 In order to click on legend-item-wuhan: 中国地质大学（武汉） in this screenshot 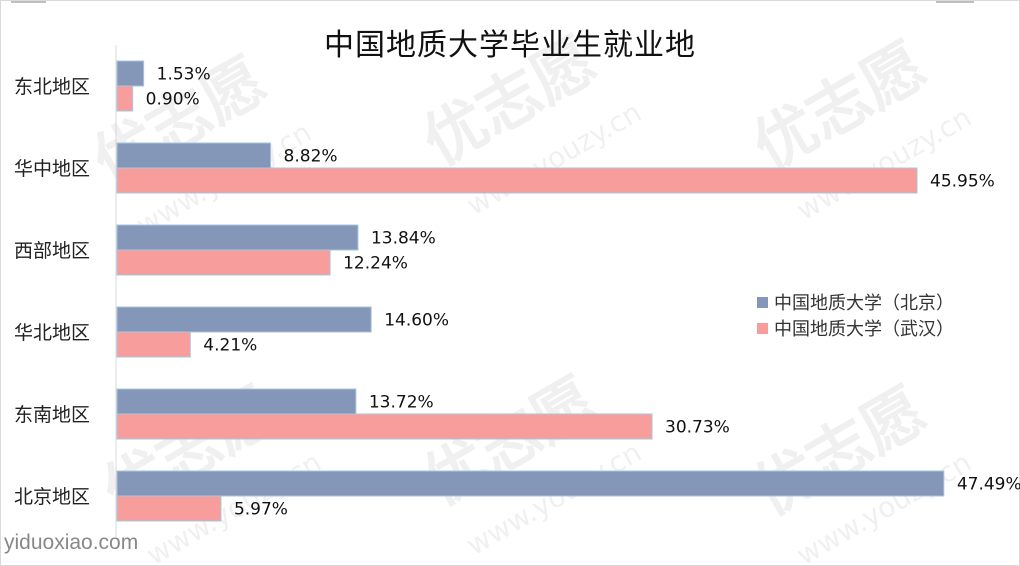, I will do `click(855, 328)`.